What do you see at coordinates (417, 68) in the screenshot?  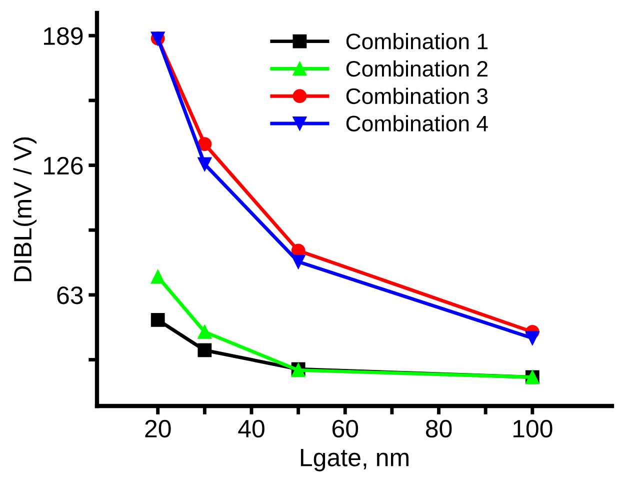 I see `legend-label: Combination 2` at bounding box center [417, 68].